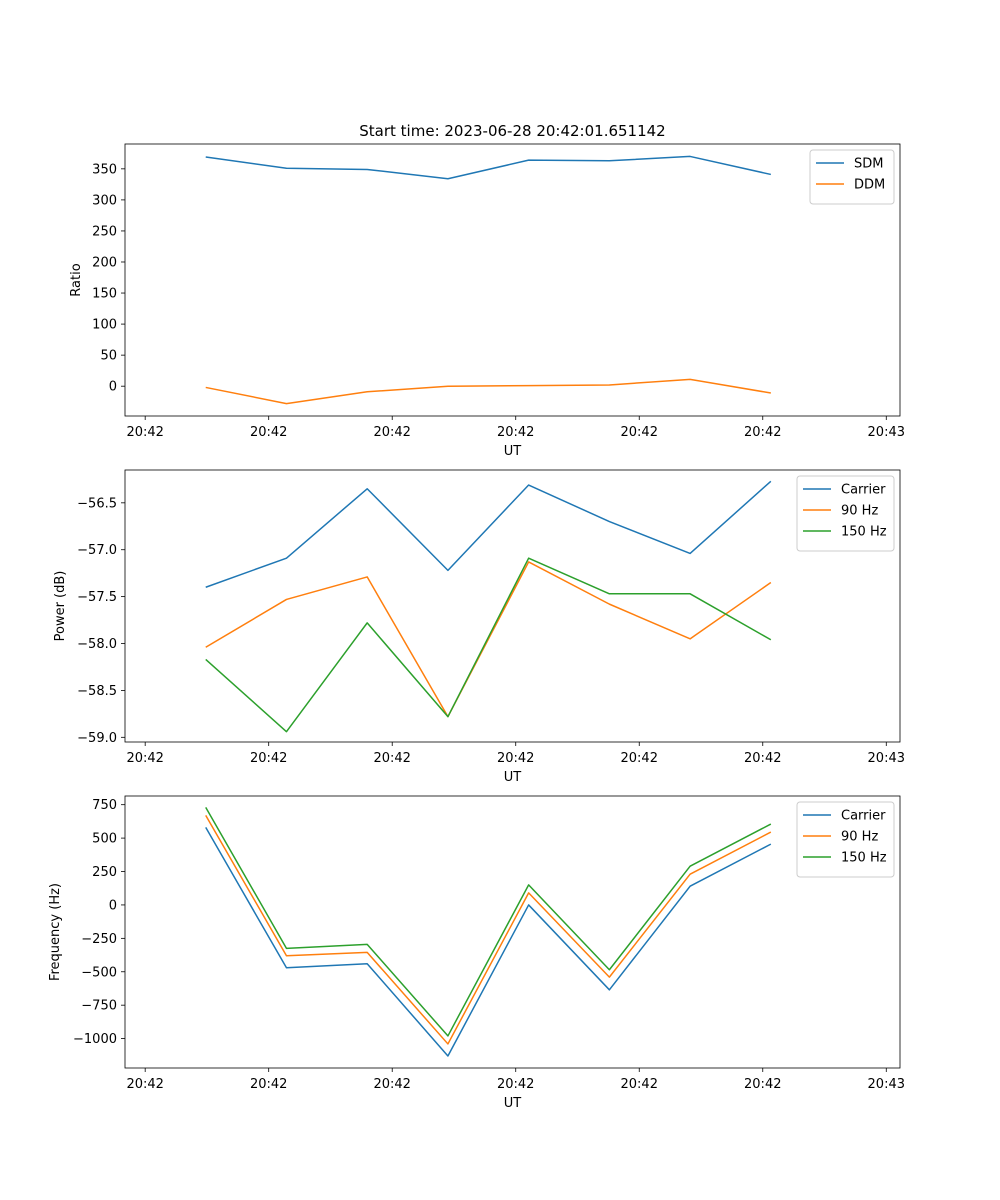 This screenshot has height=1200, width=1000. I want to click on y-tick-label: −58.5, so click(97, 691).